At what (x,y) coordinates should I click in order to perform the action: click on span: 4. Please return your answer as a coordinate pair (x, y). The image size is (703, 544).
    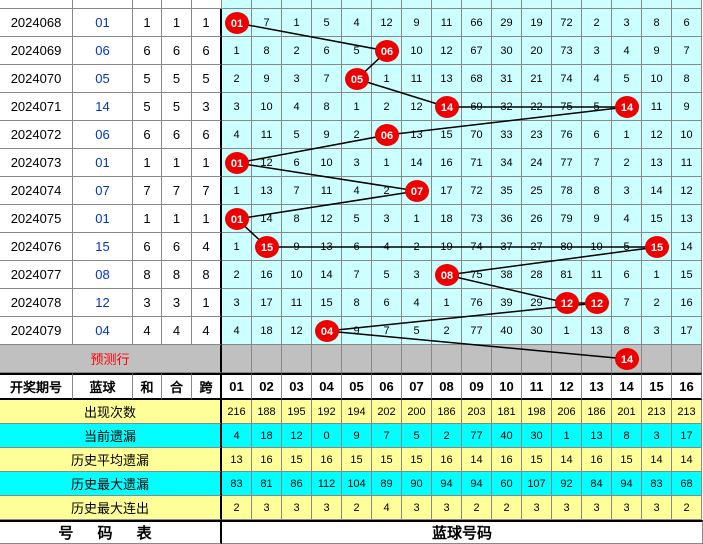
    Looking at the image, I should click on (207, 247).